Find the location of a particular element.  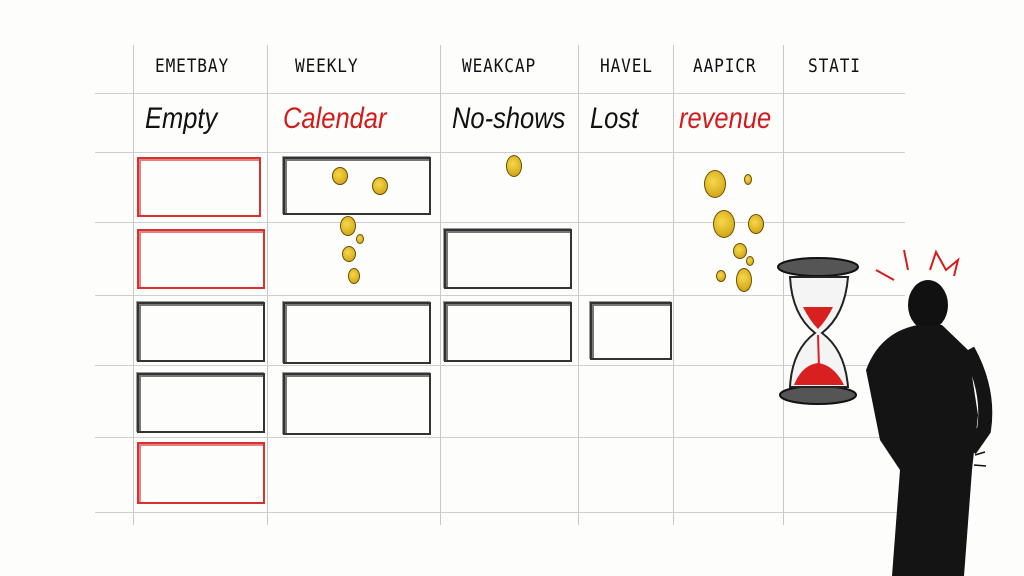

column-header: AAPICR is located at coordinates (725, 66).